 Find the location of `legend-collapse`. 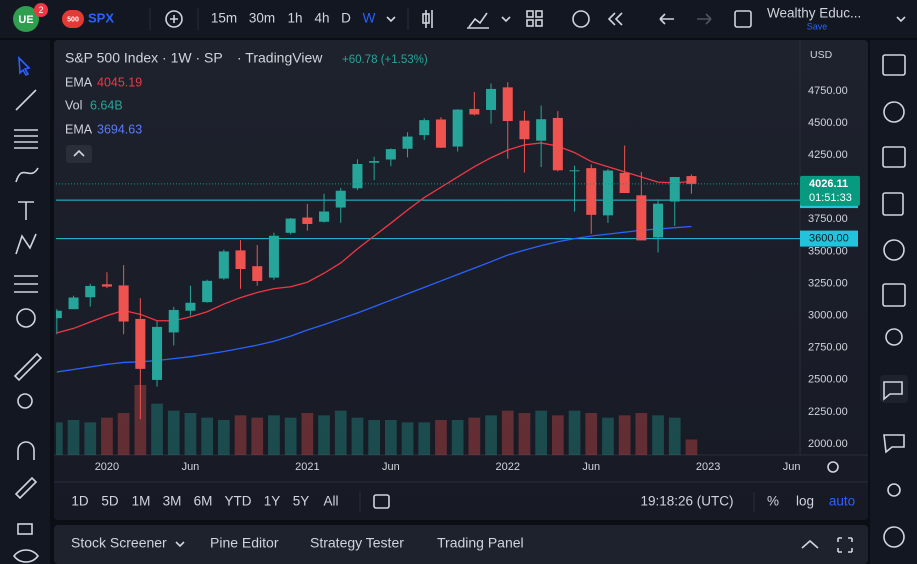

legend-collapse is located at coordinates (79, 154).